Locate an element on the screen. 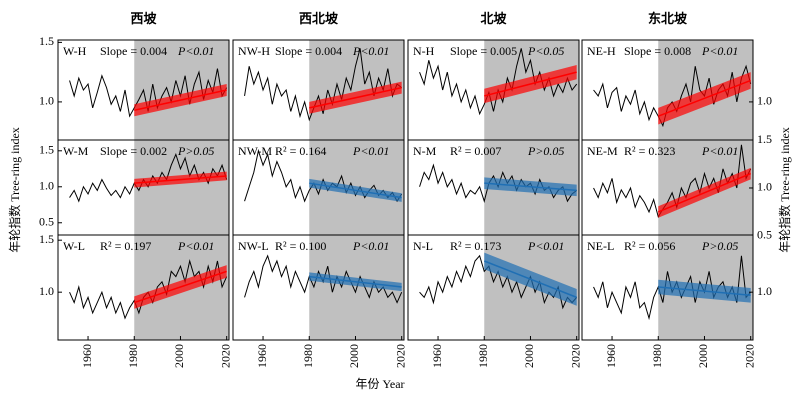 Image resolution: width=800 pixels, height=404 pixels. panel-stat: R² = 0.197 is located at coordinates (125, 246).